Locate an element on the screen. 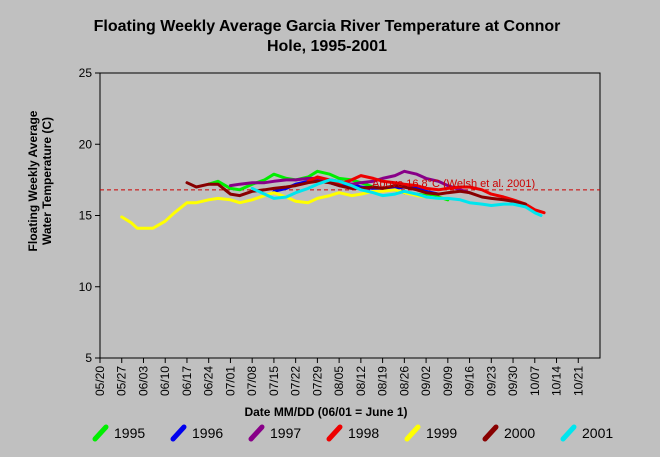 The image size is (660, 457). legend-swatch-1998 is located at coordinates (334, 433).